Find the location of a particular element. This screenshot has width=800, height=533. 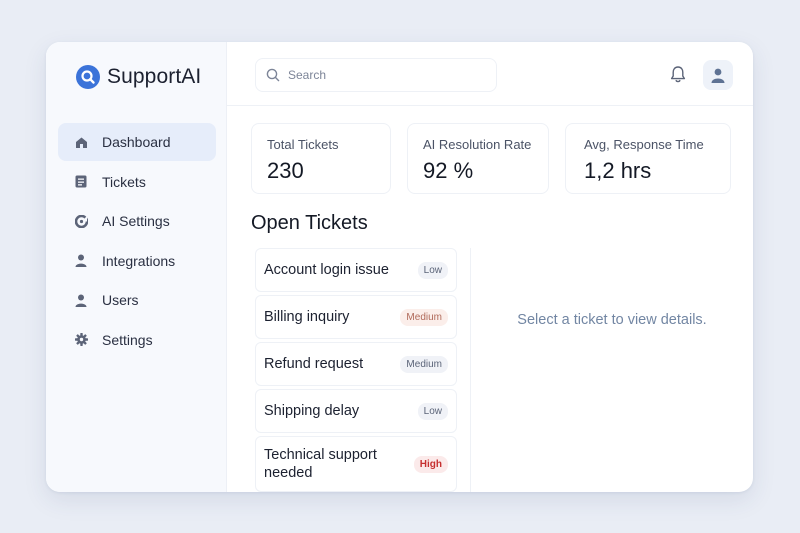

ai-settings-icon is located at coordinates (81, 221).